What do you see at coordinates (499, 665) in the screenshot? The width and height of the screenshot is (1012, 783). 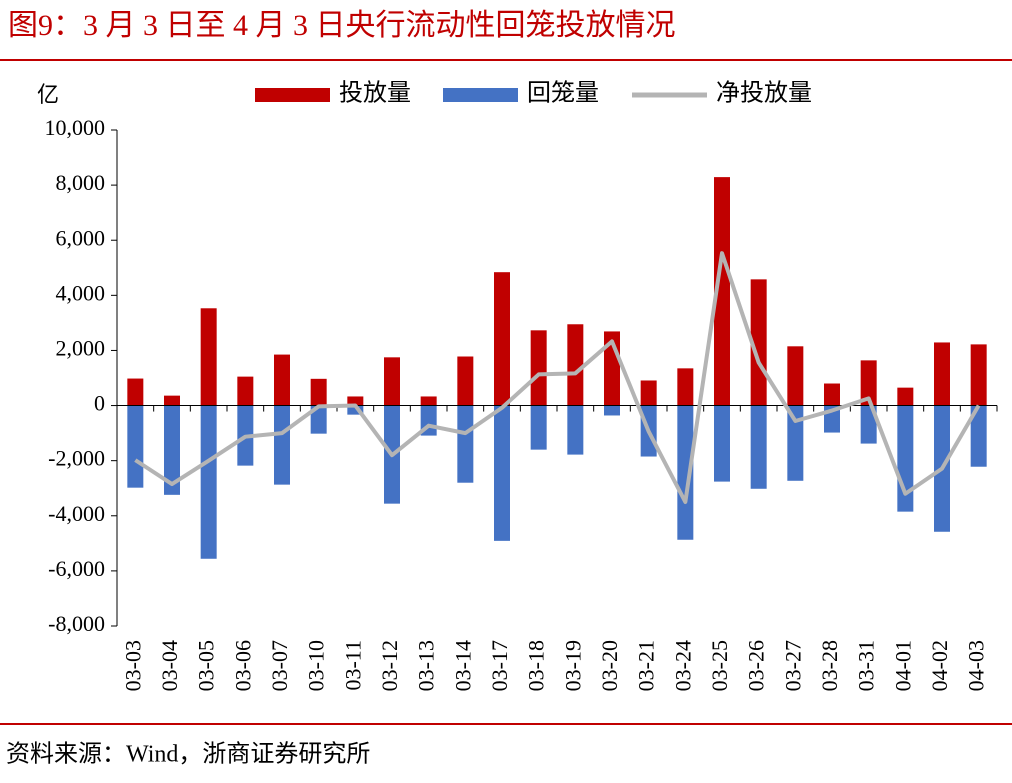 I see `x-tick-label: 03-17` at bounding box center [499, 665].